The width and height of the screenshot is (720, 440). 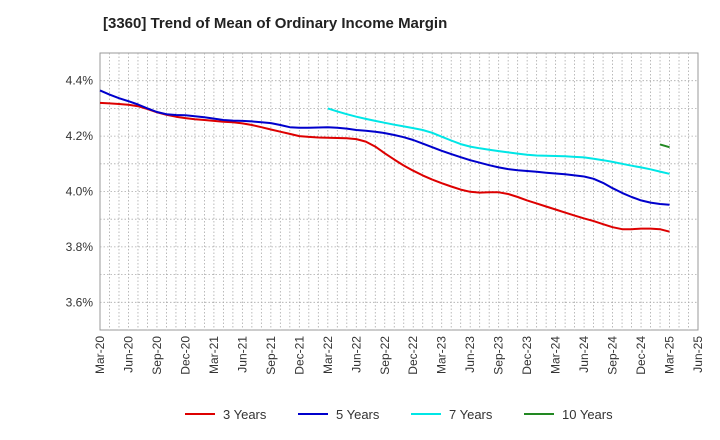 What do you see at coordinates (613, 355) in the screenshot?
I see `x-tick-label: Sep-24` at bounding box center [613, 355].